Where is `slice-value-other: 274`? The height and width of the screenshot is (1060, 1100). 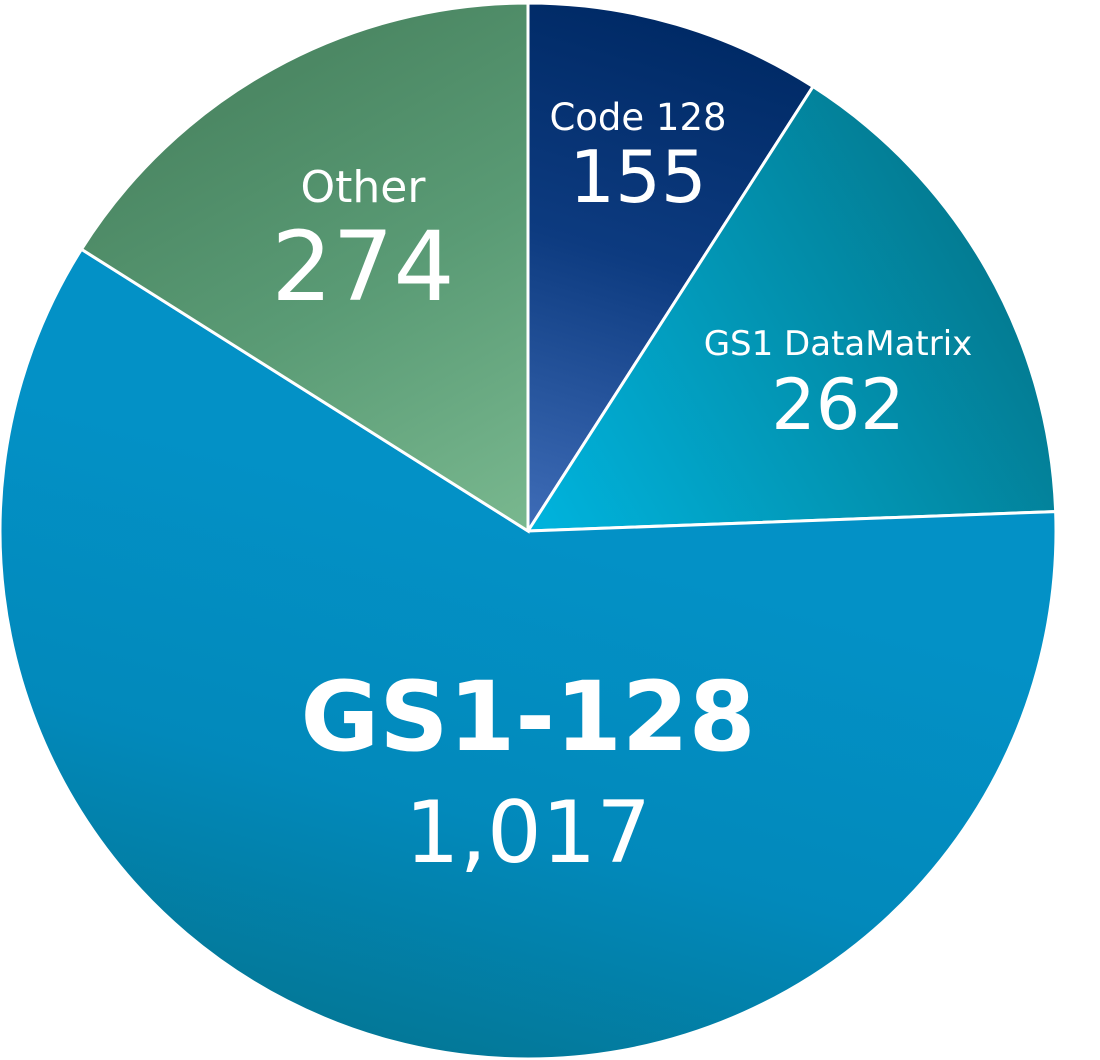
slice-value-other: 274 is located at coordinates (362, 267).